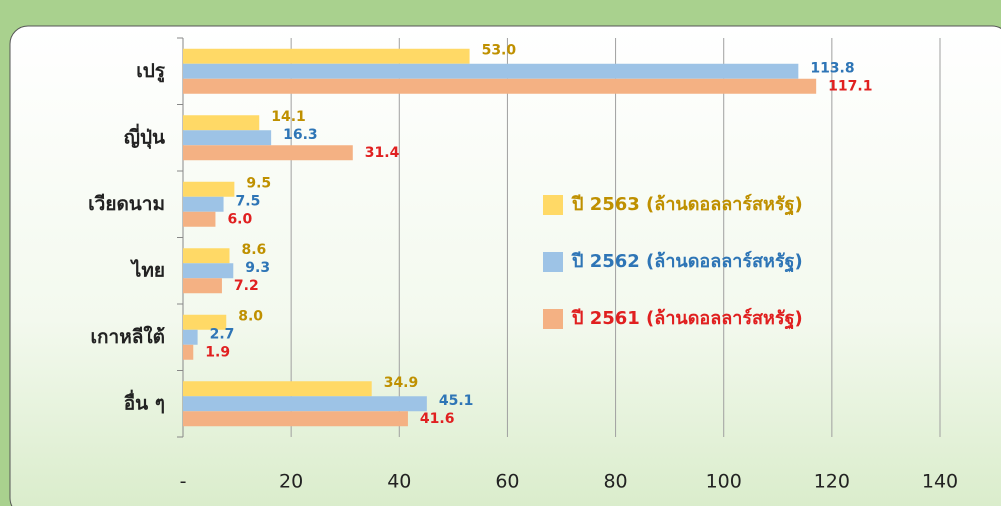 This screenshot has height=506, width=1001. I want to click on y-tick-label: เปรู, so click(151, 71).